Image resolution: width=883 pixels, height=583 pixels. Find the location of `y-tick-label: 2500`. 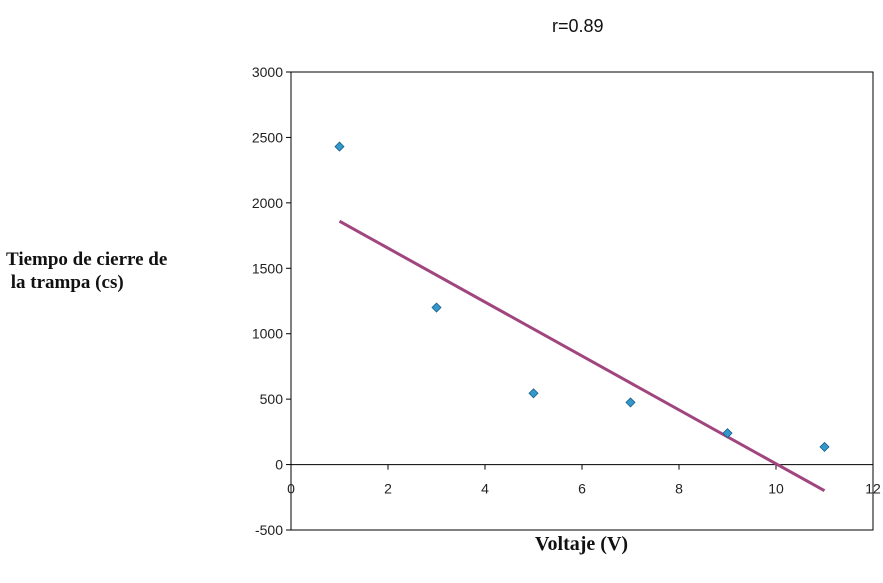

y-tick-label: 2500 is located at coordinates (267, 137).